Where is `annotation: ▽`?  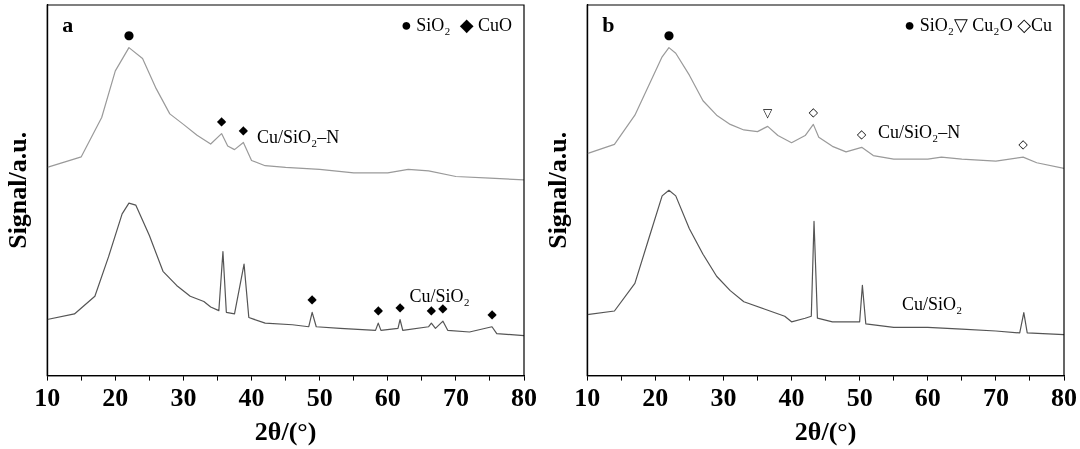 annotation: ▽ is located at coordinates (768, 113).